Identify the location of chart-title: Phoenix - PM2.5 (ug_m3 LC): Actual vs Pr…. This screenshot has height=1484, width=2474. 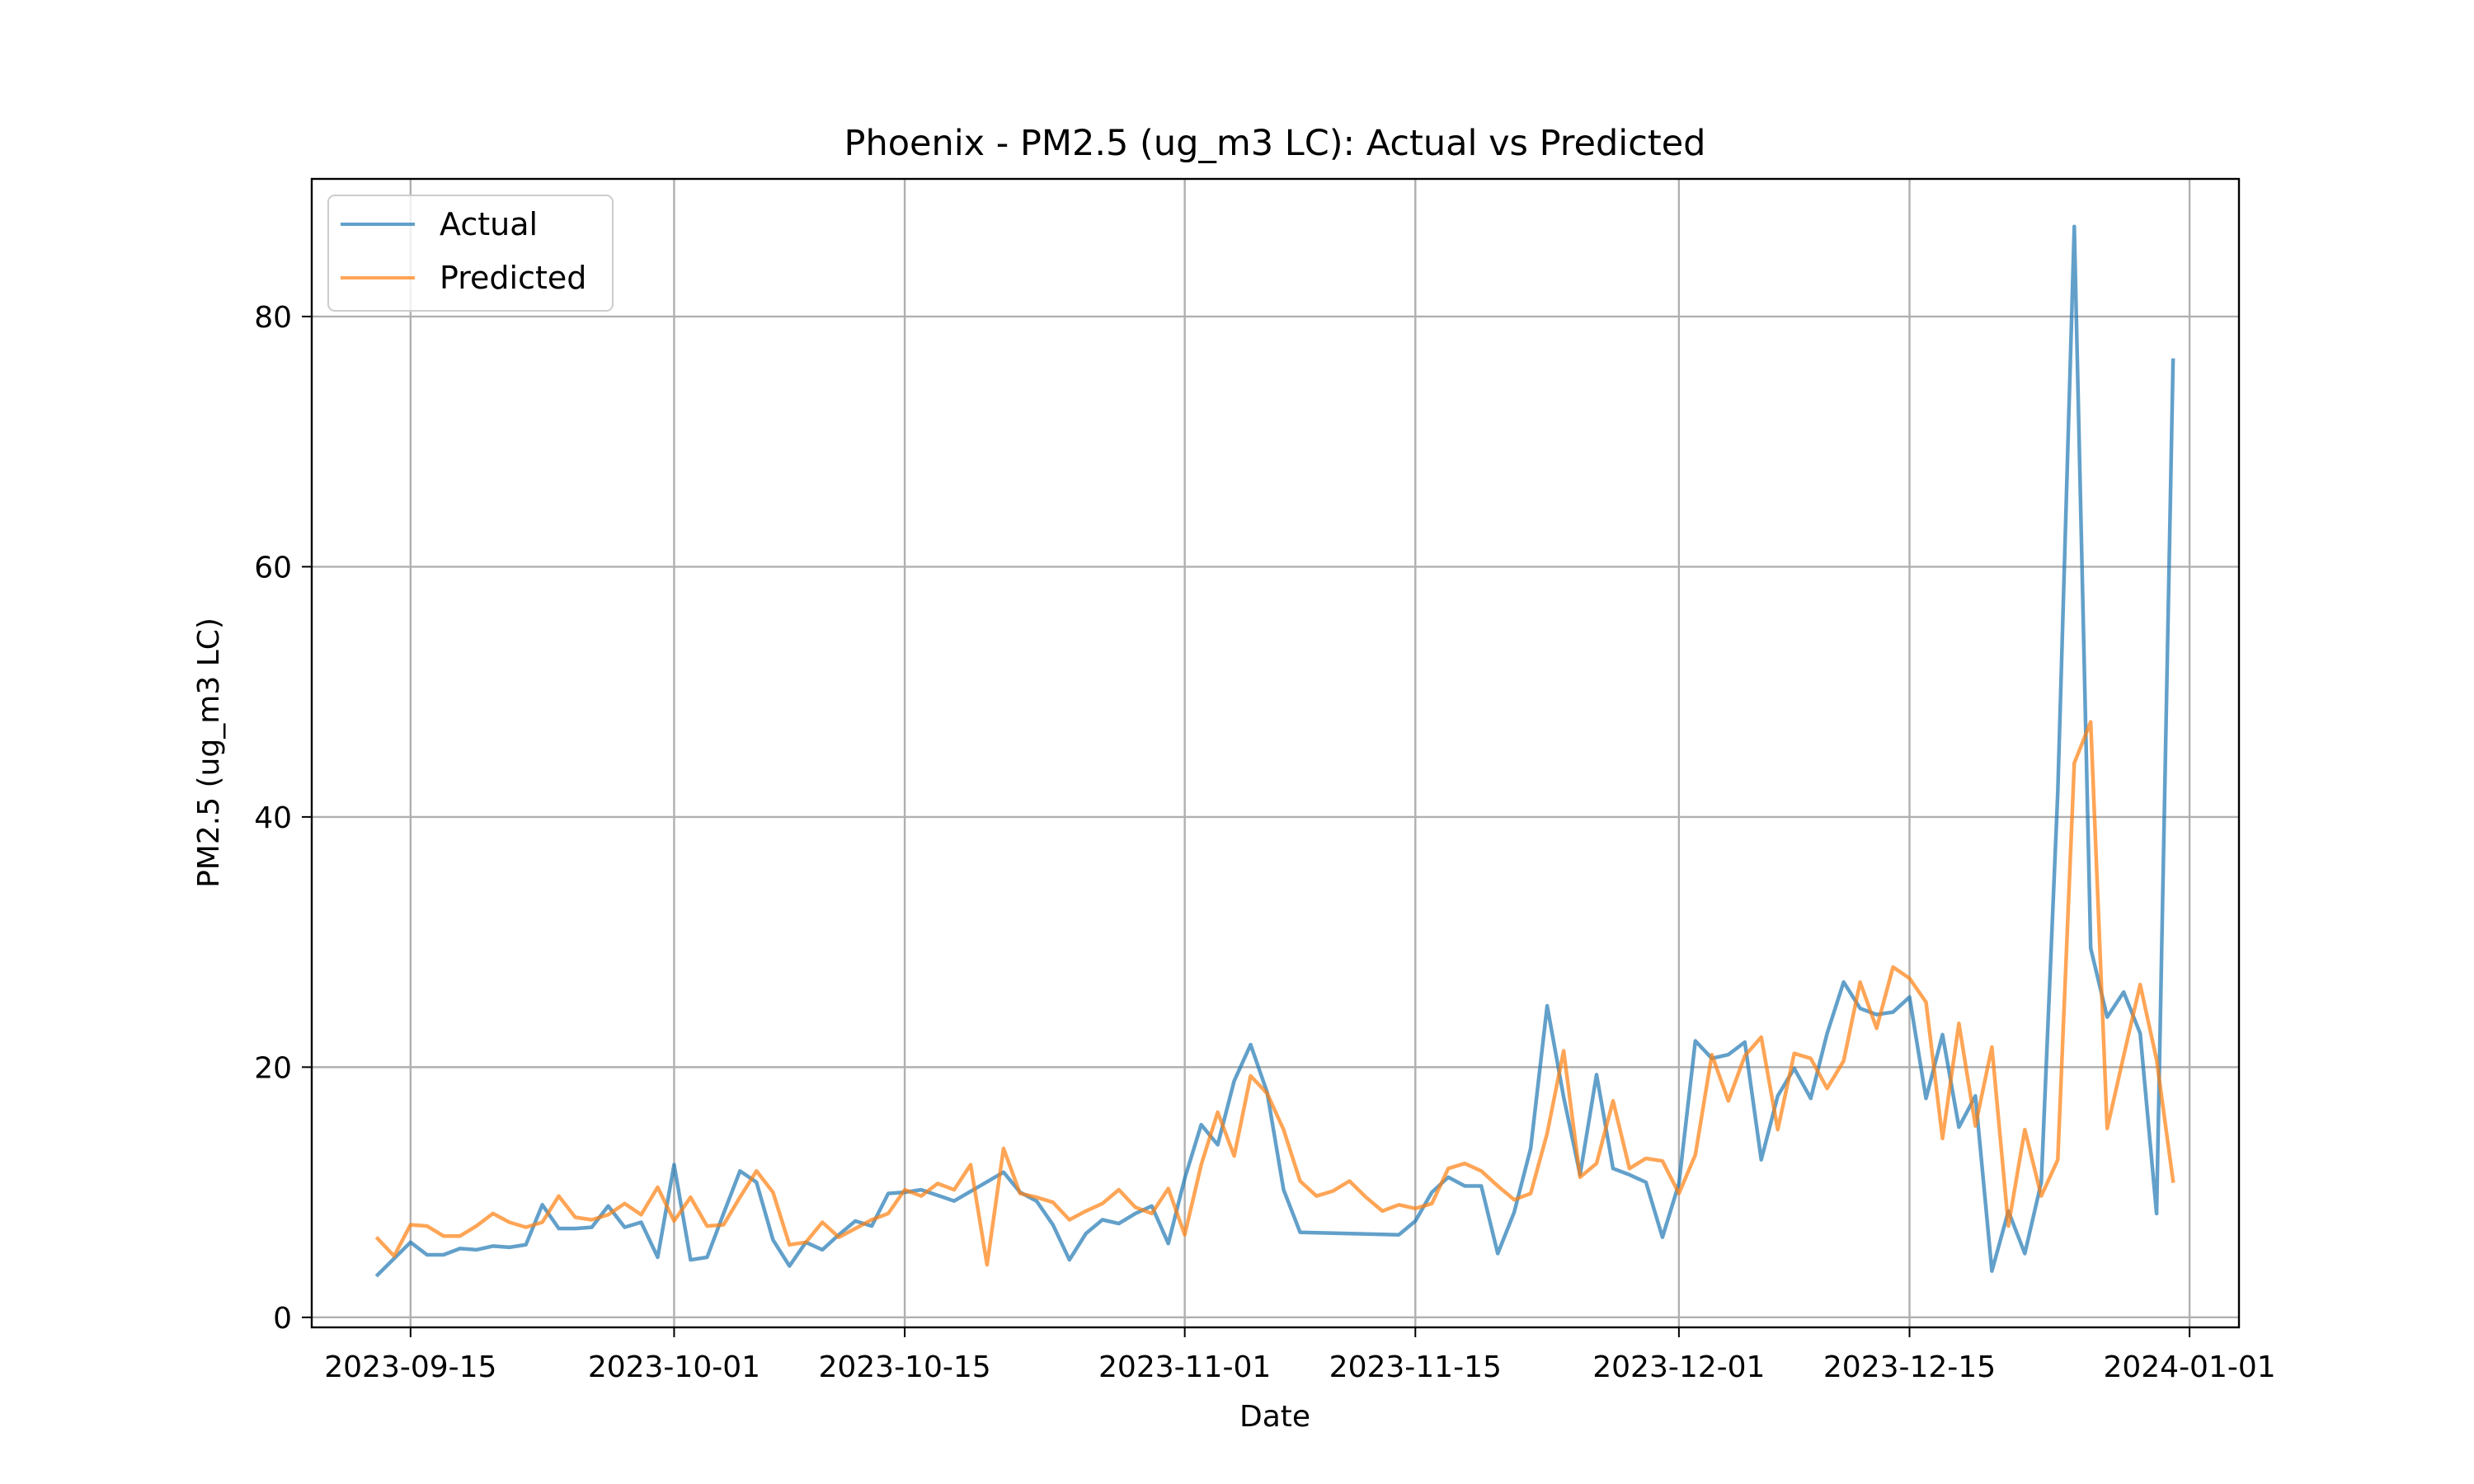
(1275, 143).